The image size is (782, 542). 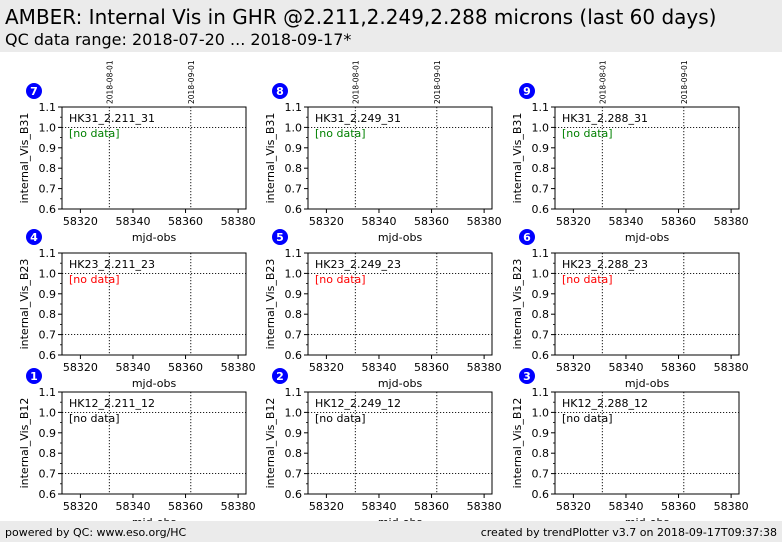 I want to click on series-label: HK23_2.288_23, so click(x=605, y=264).